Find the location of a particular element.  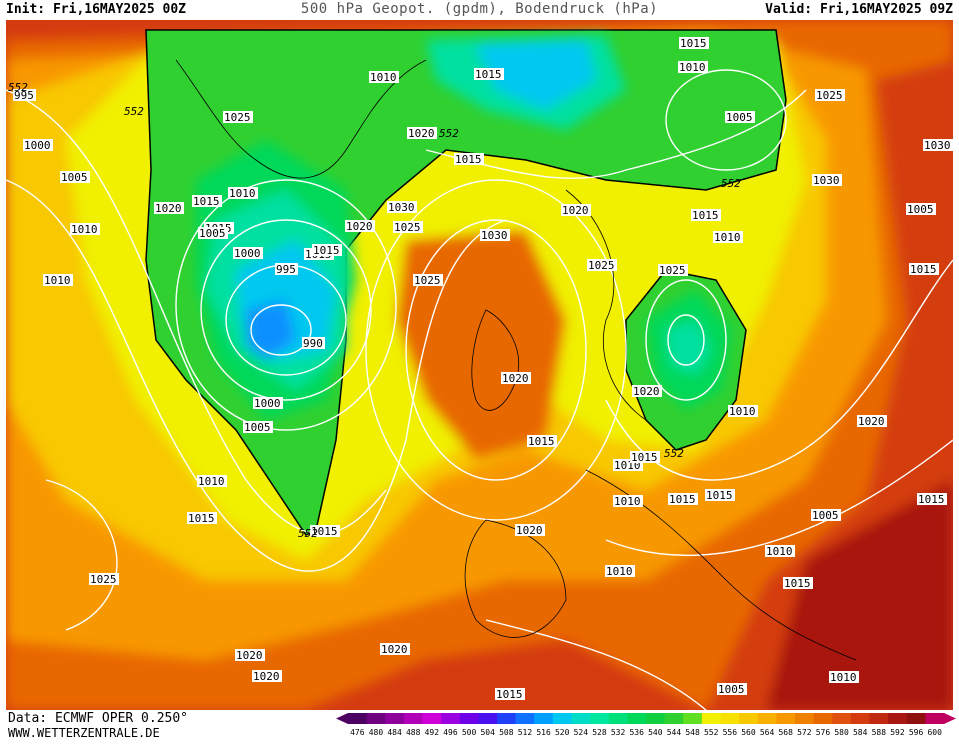

isobar-1010-se is located at coordinates (779, 498).